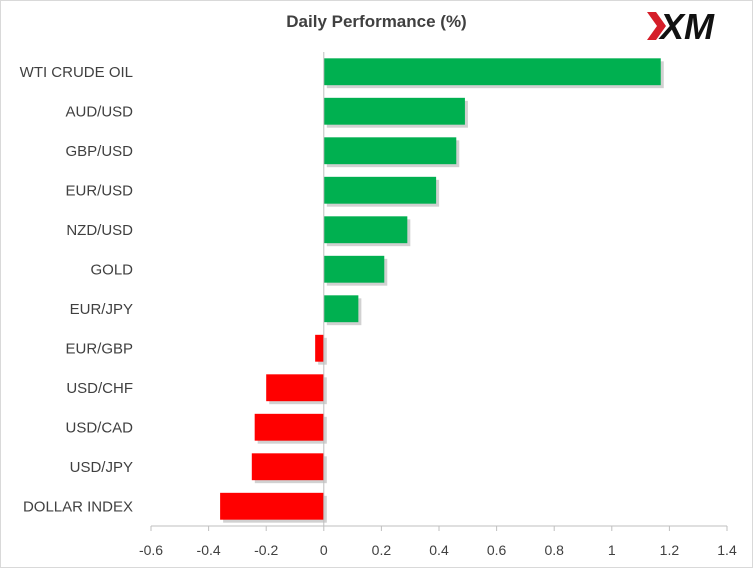 This screenshot has height=568, width=753. Describe the element at coordinates (266, 550) in the screenshot. I see `x-tick-label: -0.2` at that location.